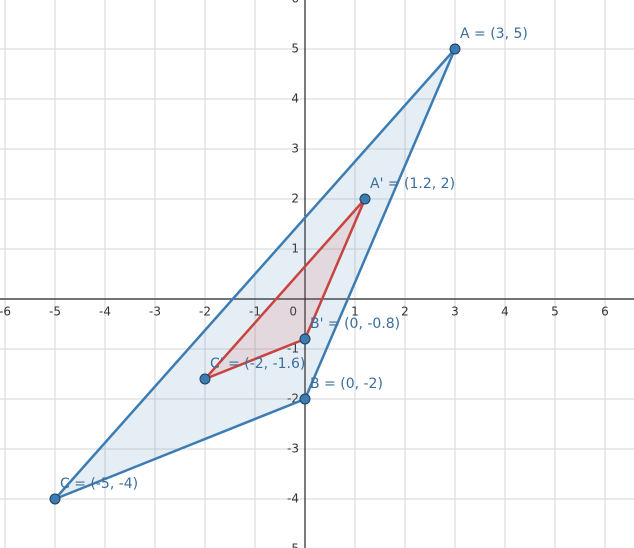  Describe the element at coordinates (355, 324) in the screenshot. I see `point-label: B' = (0, -0.8)` at that location.